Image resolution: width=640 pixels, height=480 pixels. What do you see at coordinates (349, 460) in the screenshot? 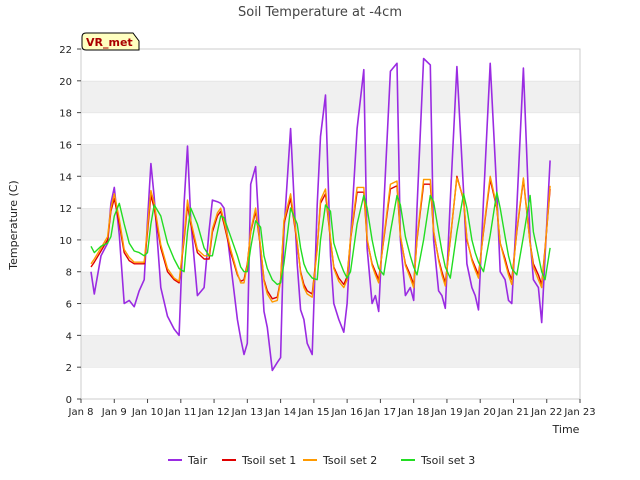
I see `legend-label: Tsoil set 2` at bounding box center [349, 460].